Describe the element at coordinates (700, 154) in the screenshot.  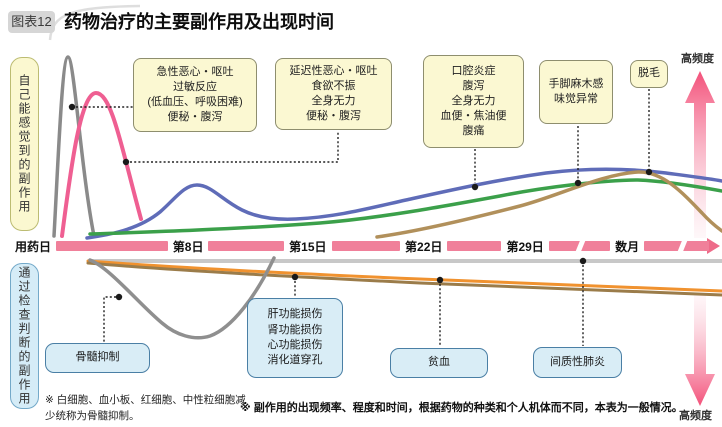
I see `frequency-up-arrow` at that location.